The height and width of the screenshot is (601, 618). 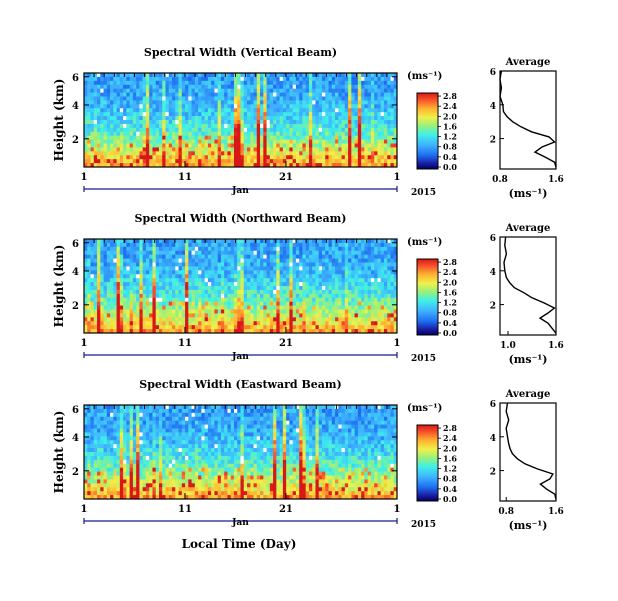 I want to click on panel-title: Spectral Width (Vertical Beam), so click(x=240, y=52).